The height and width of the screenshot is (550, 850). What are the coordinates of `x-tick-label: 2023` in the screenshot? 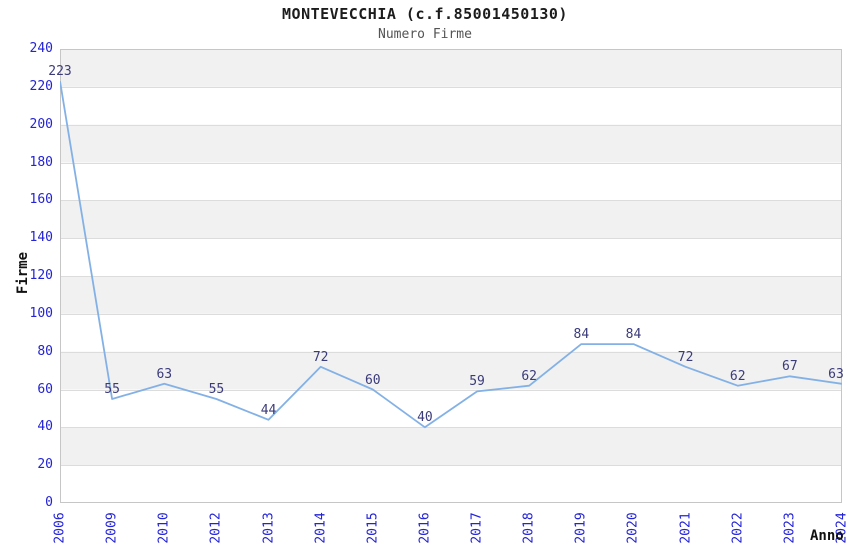 It's located at (790, 528).